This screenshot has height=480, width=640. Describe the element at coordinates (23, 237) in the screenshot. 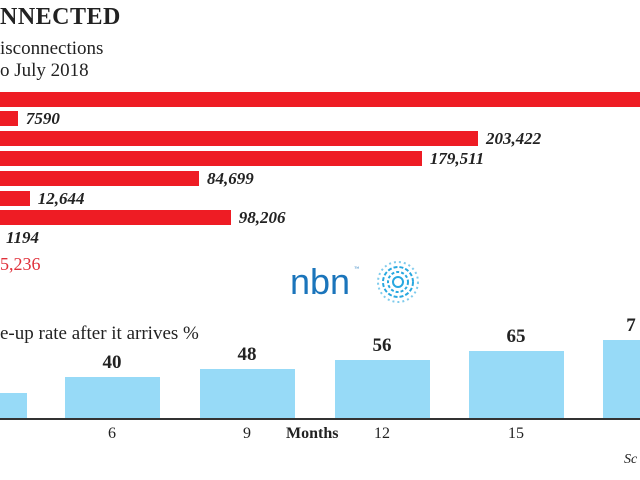

I see `bar-value-label: 1194` at that location.